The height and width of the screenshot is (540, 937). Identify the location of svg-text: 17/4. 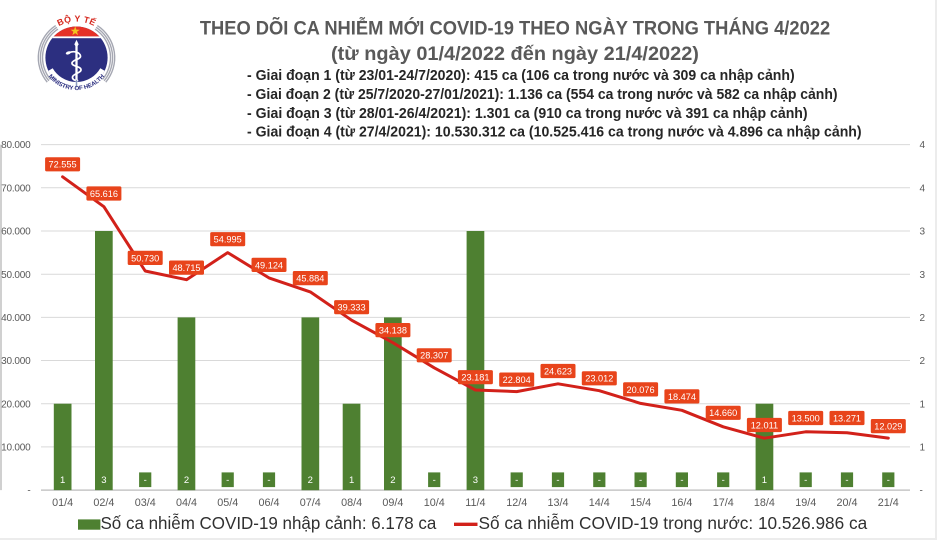
(723, 503).